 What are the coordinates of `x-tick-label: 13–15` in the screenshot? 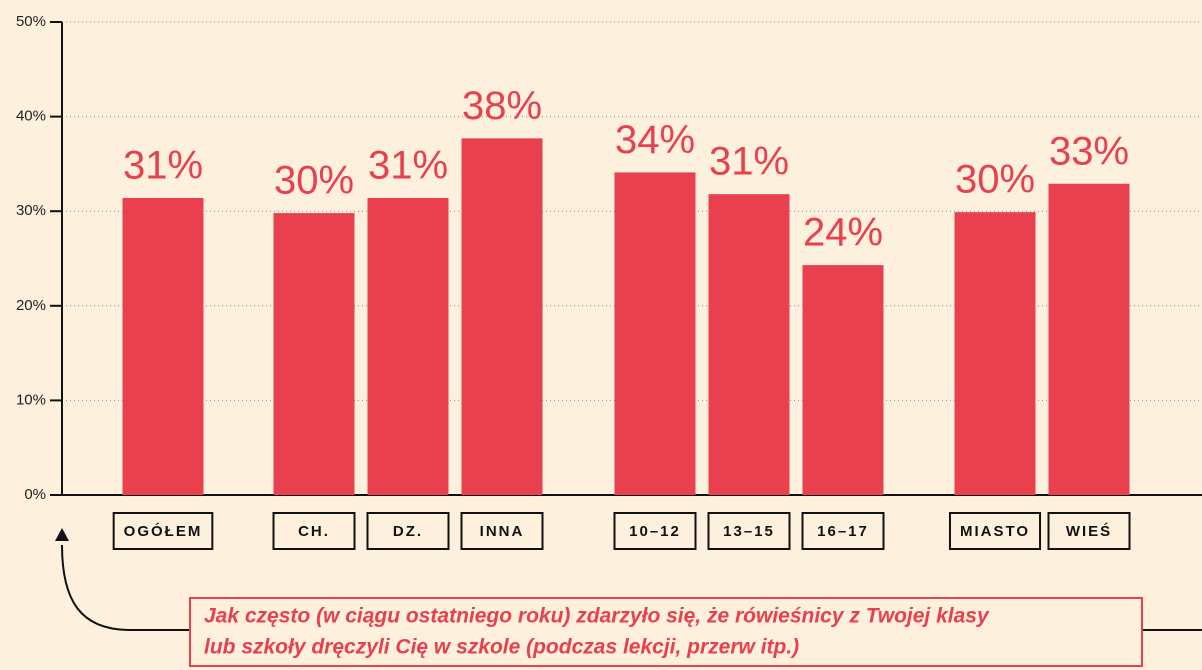 It's located at (749, 531).